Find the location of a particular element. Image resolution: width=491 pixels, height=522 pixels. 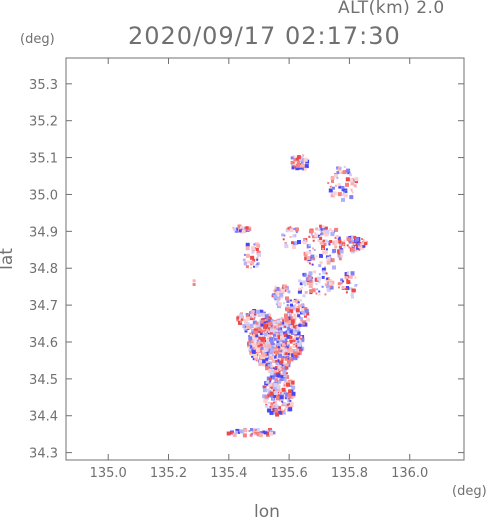

y-tick-label: 34.3 is located at coordinates (43, 454).